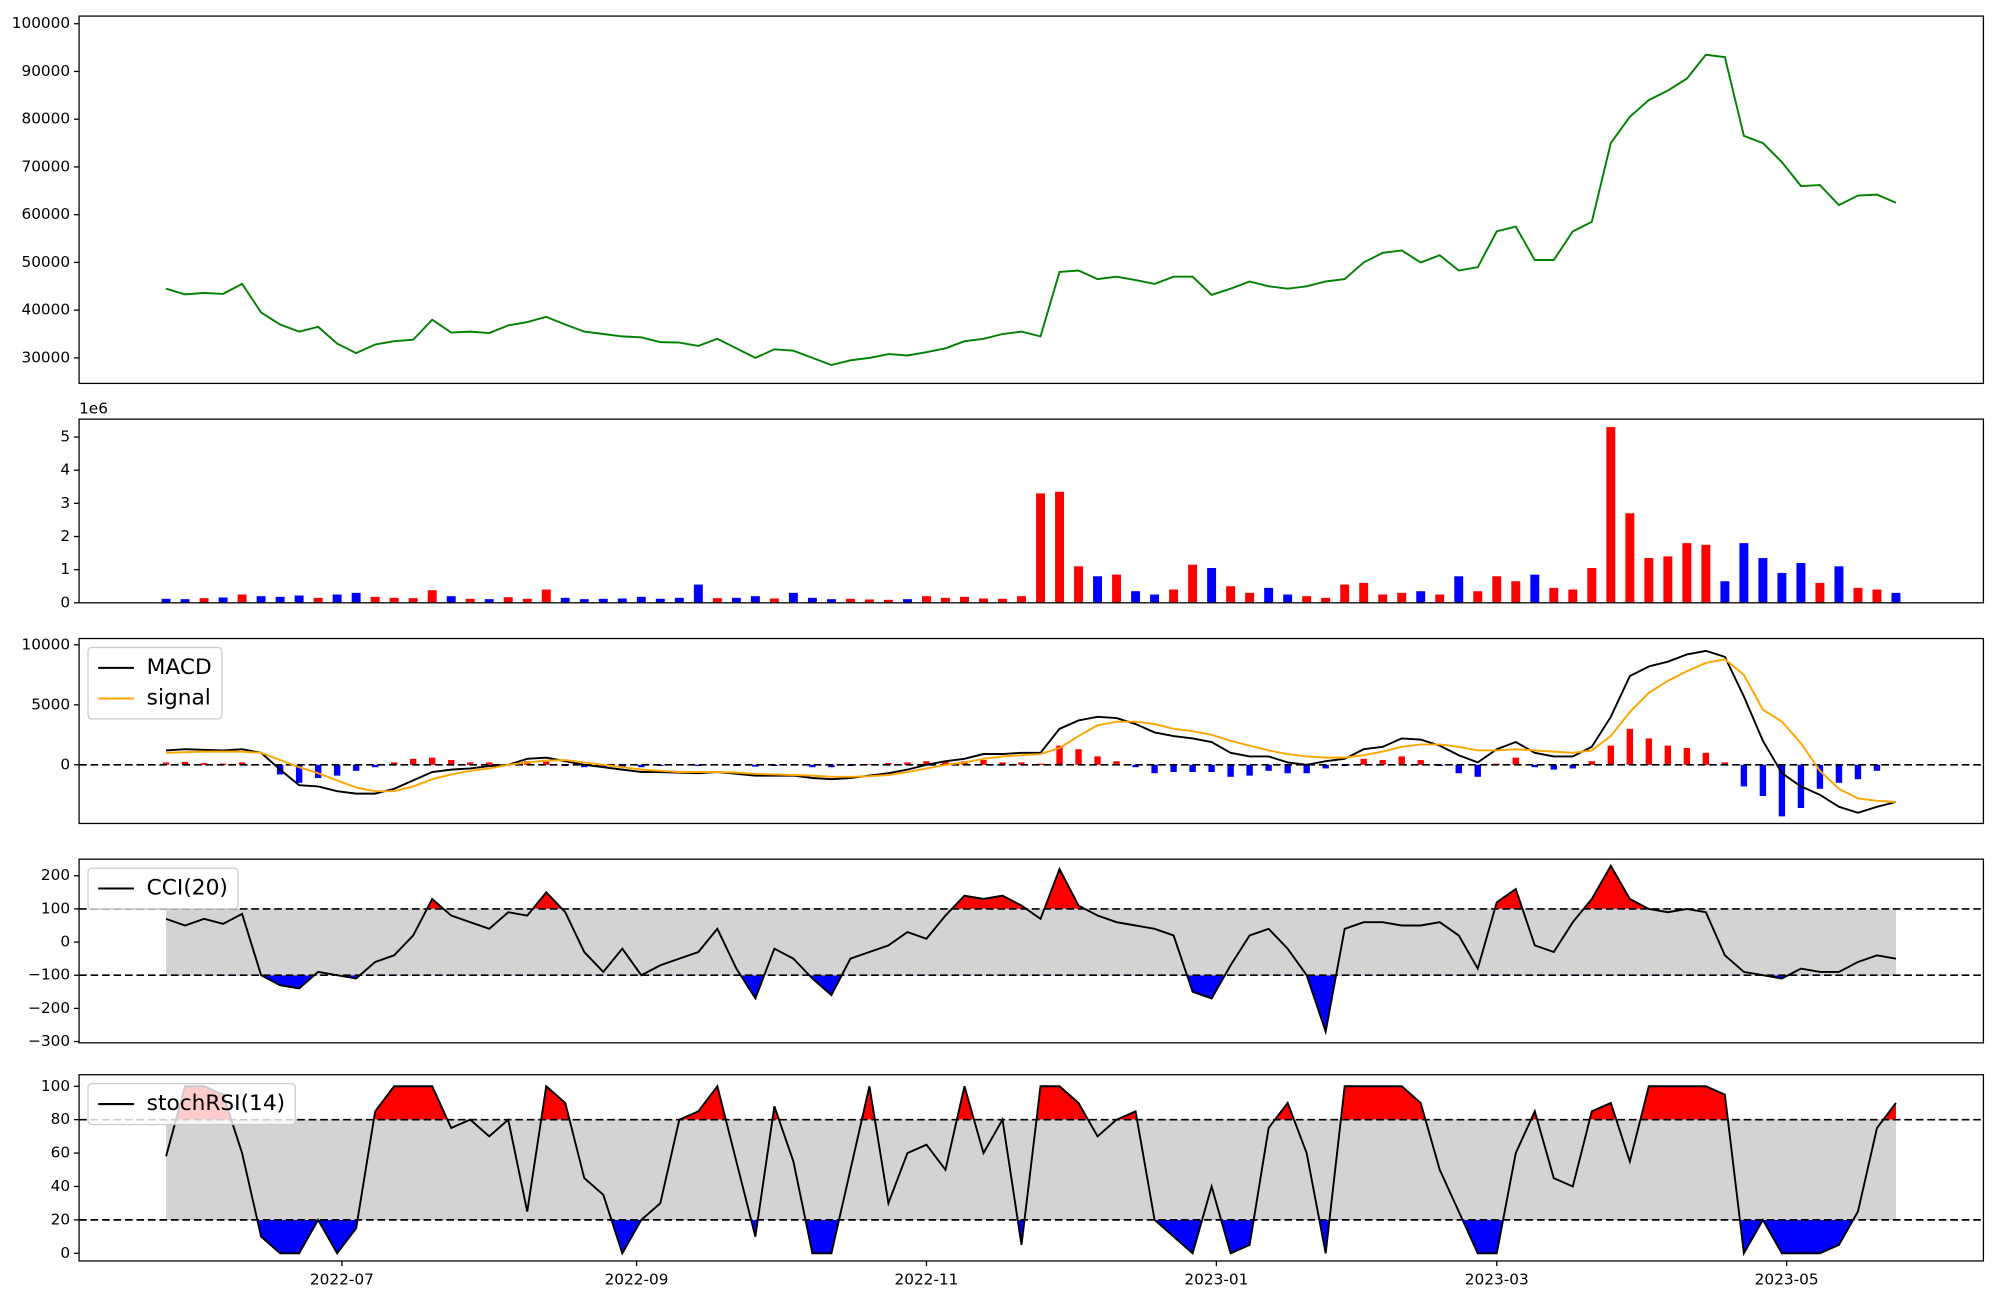 Image resolution: width=2000 pixels, height=1300 pixels. What do you see at coordinates (55, 875) in the screenshot?
I see `y-tick-label: 200` at bounding box center [55, 875].